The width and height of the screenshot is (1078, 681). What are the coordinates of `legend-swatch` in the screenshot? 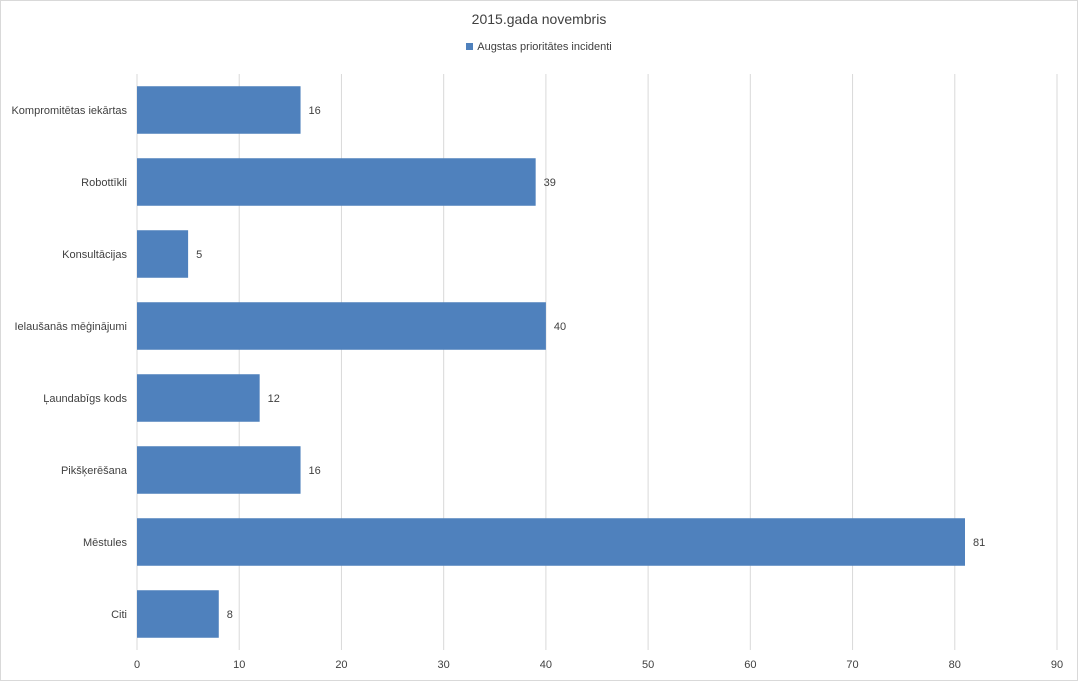 It's located at (470, 46).